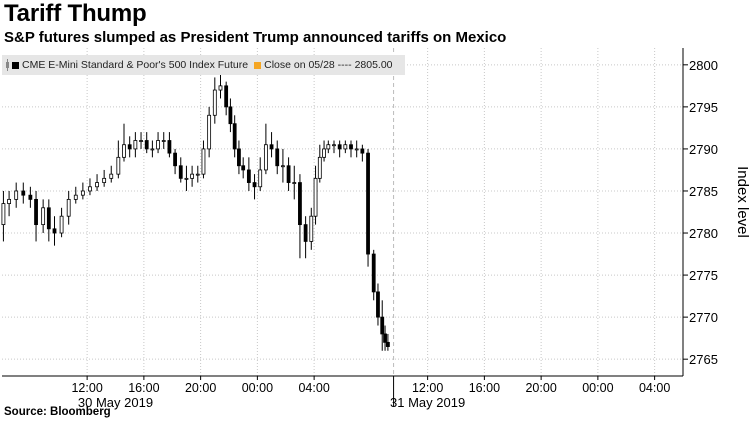 This screenshot has width=753, height=423. What do you see at coordinates (115, 402) in the screenshot?
I see `date-label: 30 May 2019` at bounding box center [115, 402].